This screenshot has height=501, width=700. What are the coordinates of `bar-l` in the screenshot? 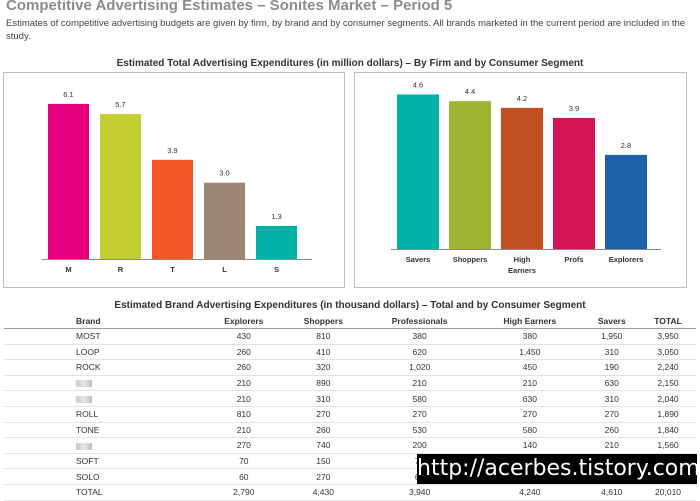 It's located at (224, 220).